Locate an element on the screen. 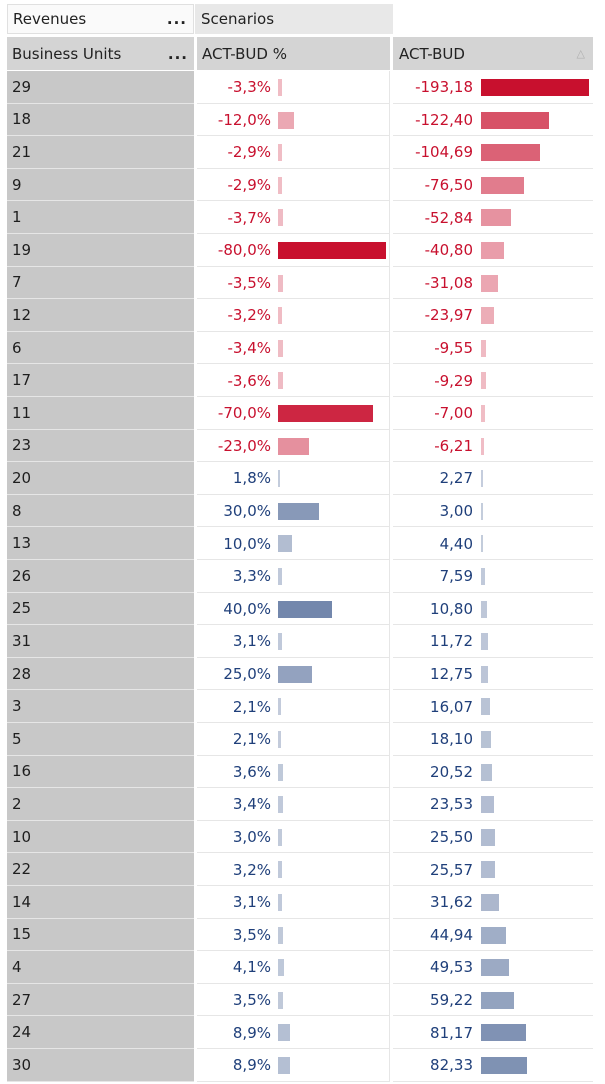 The height and width of the screenshot is (1084, 605). business-unit-label: 24 is located at coordinates (100, 1032).